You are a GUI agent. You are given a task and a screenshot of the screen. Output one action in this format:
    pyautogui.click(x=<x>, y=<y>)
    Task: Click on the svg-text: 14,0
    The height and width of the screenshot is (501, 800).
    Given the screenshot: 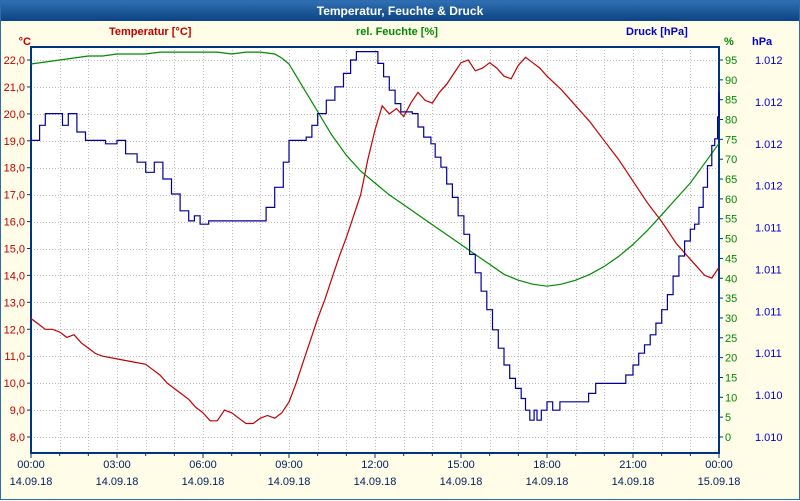 What is the action you would take?
    pyautogui.click(x=14, y=276)
    